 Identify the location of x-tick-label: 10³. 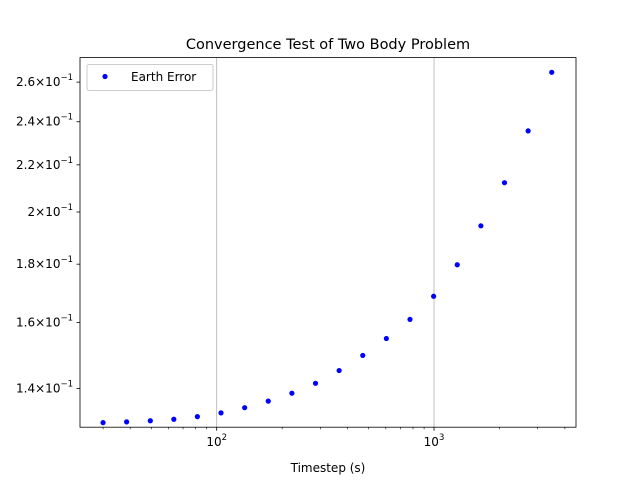
(434, 441).